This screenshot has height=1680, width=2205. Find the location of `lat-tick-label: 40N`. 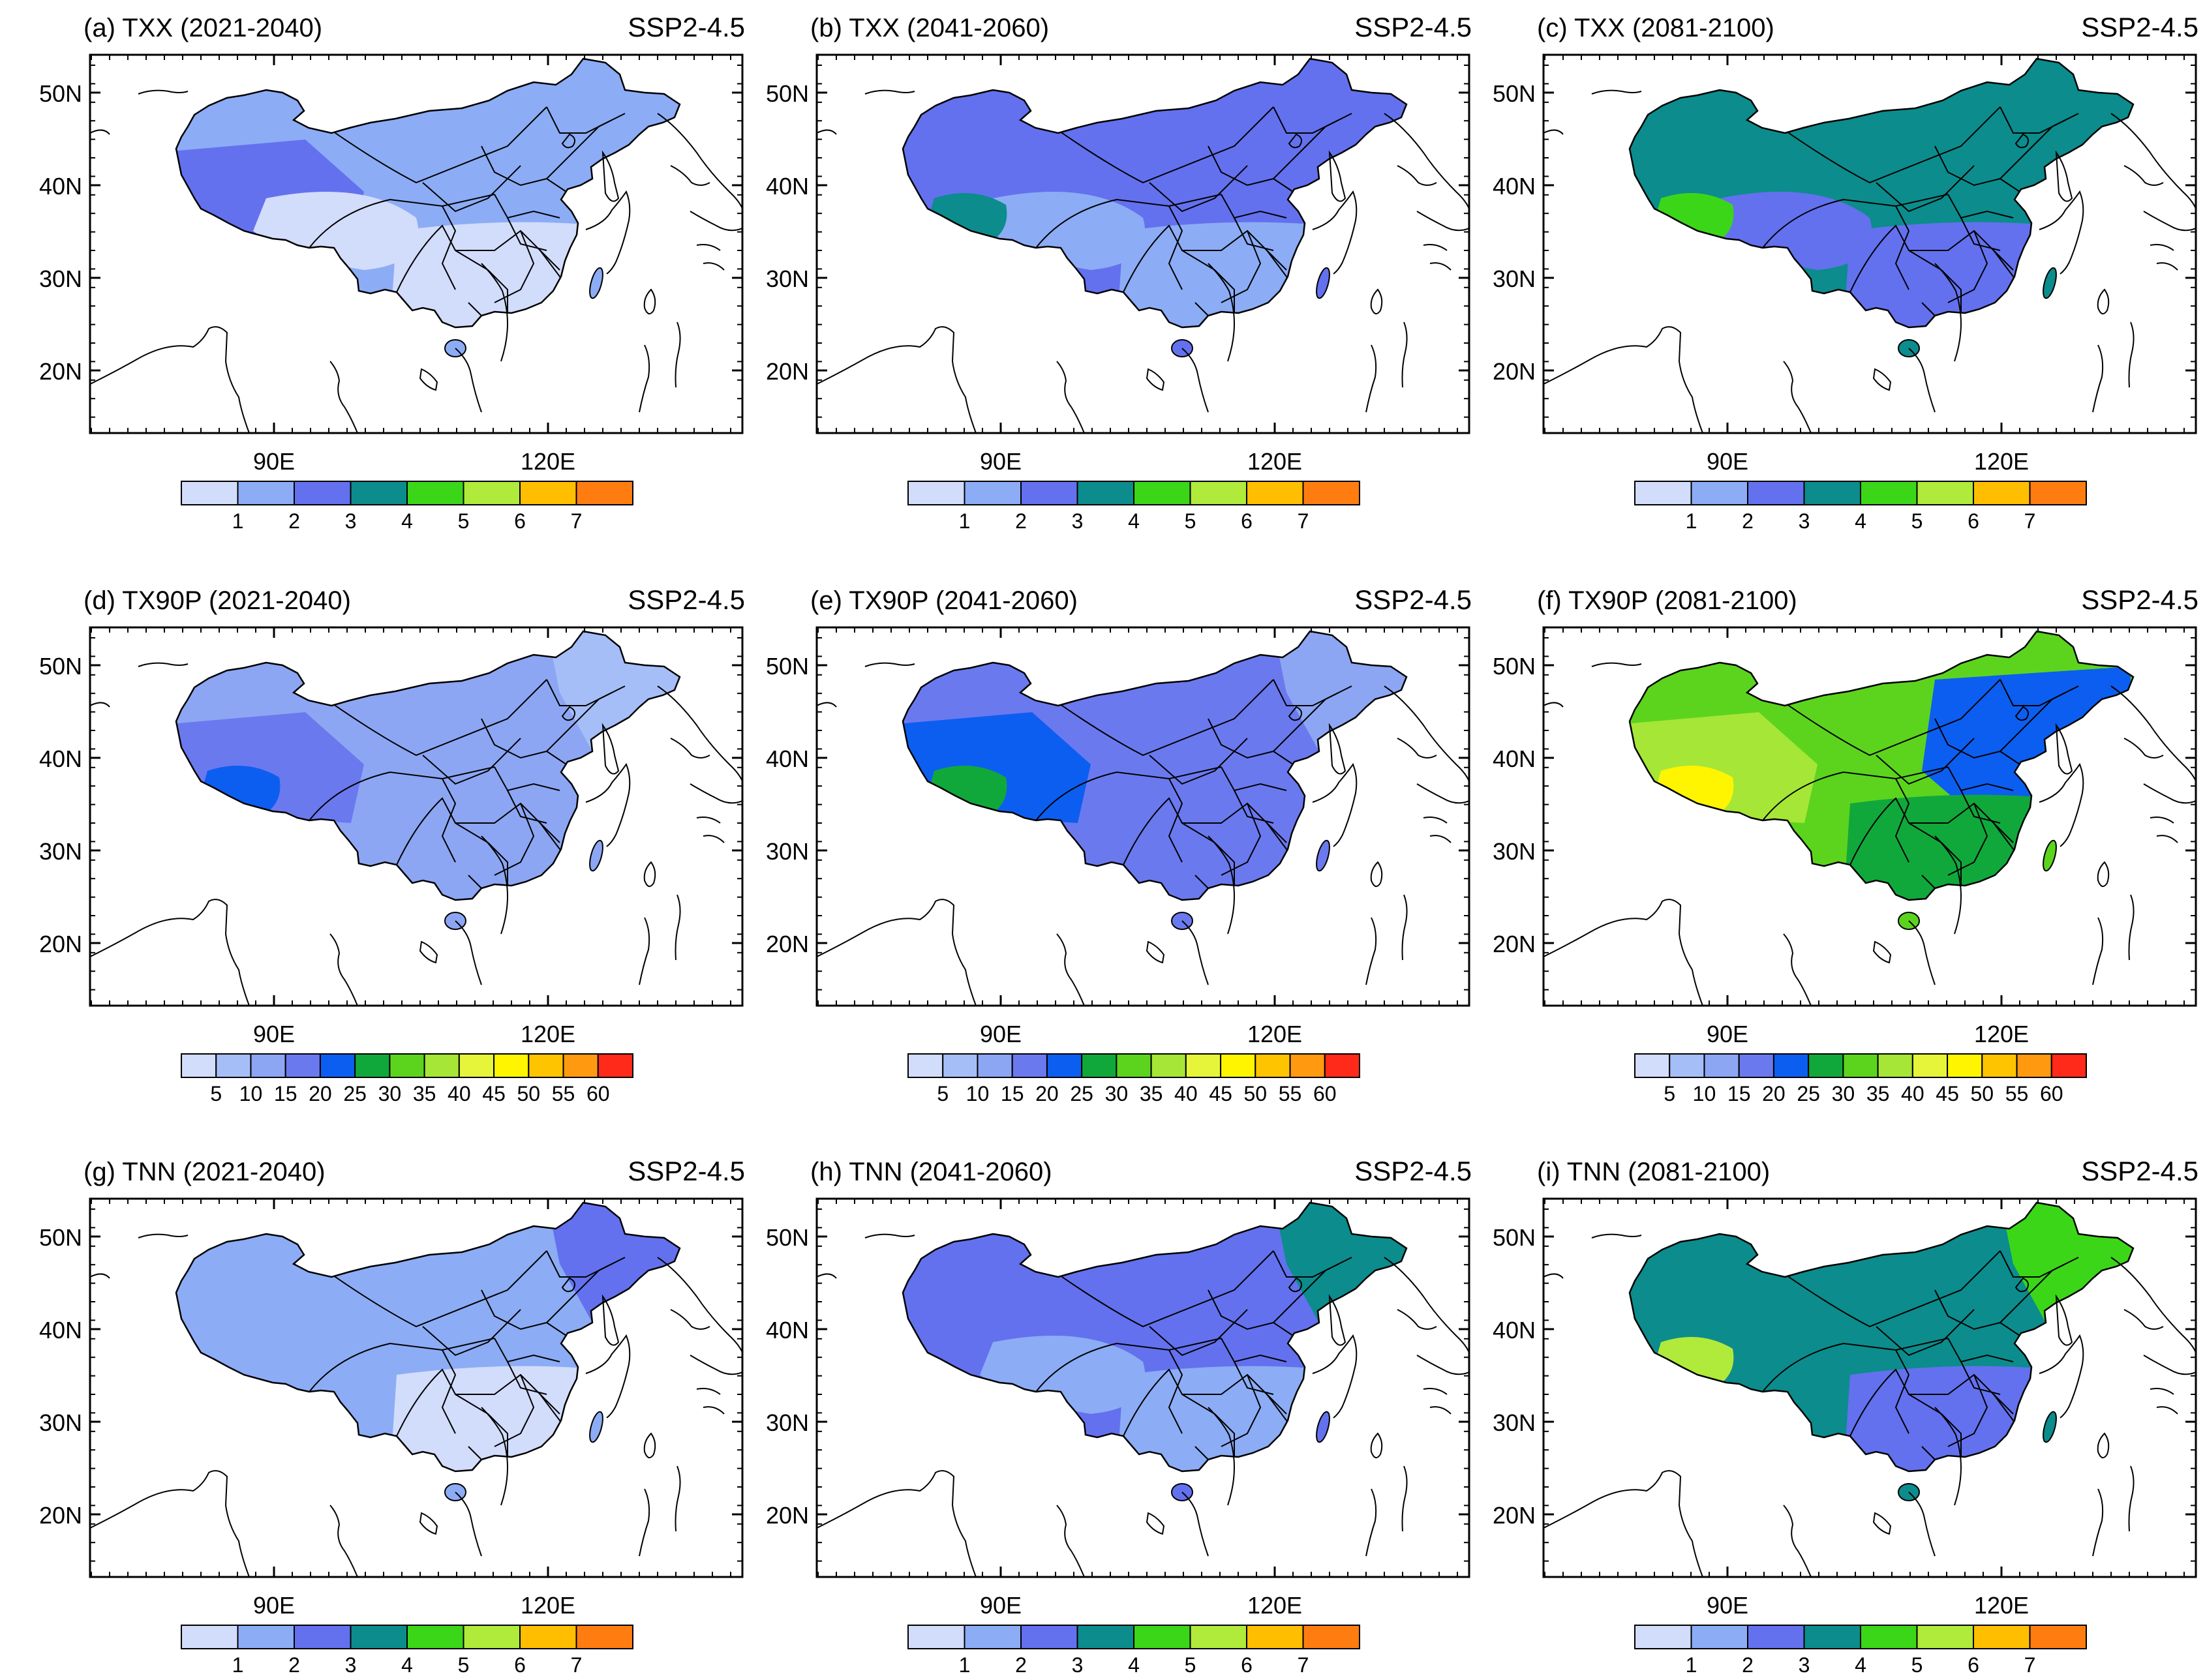

lat-tick-label: 40N is located at coordinates (787, 1330).